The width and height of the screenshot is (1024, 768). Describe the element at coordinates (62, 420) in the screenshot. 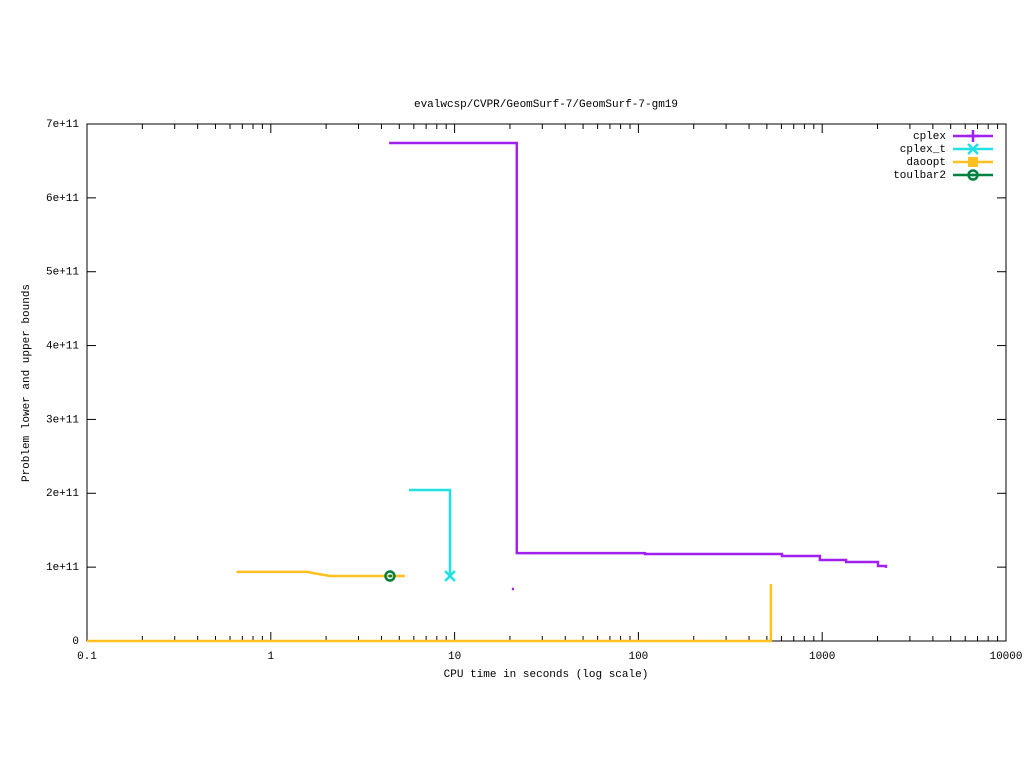

I see `y-tick-label: 3e+11` at that location.